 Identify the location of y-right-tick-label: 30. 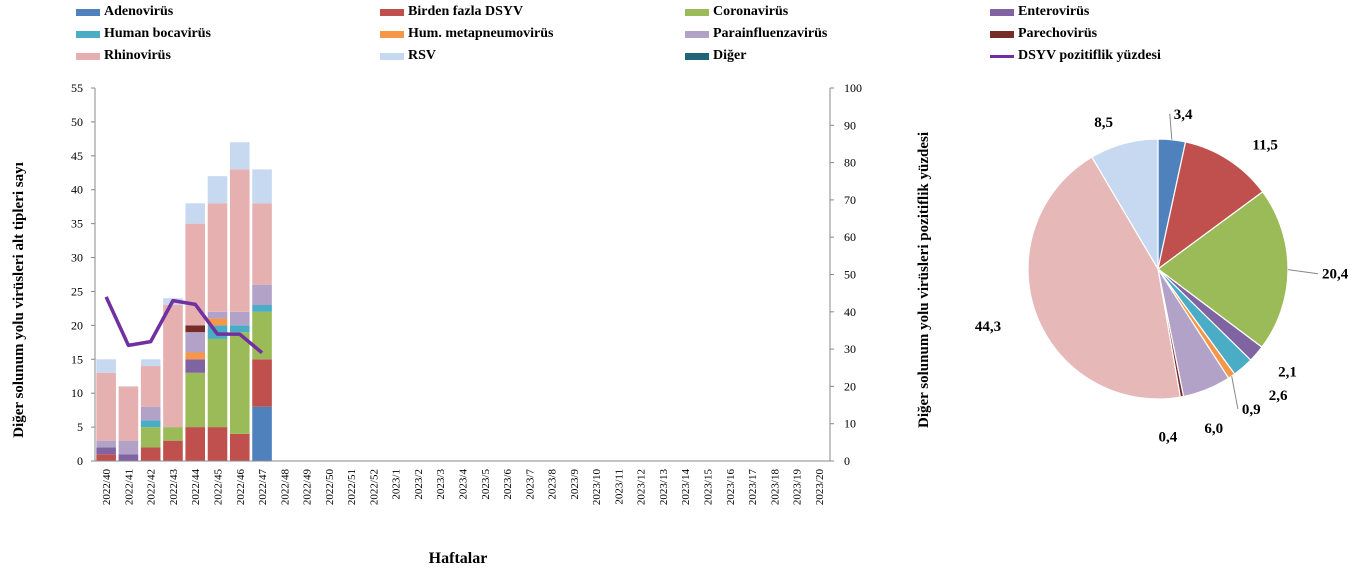
(850, 349).